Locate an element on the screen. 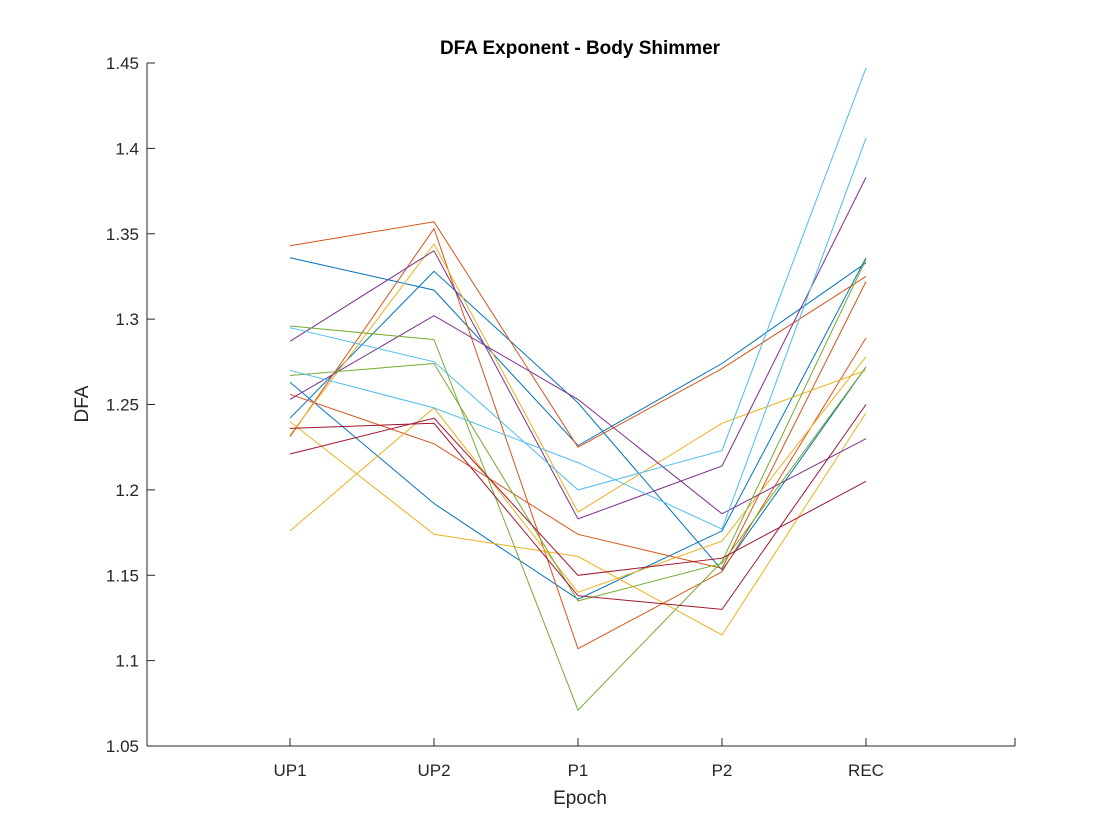  x-axis-ticks: UP1 UP2 P1 P2 REC is located at coordinates (578, 759).